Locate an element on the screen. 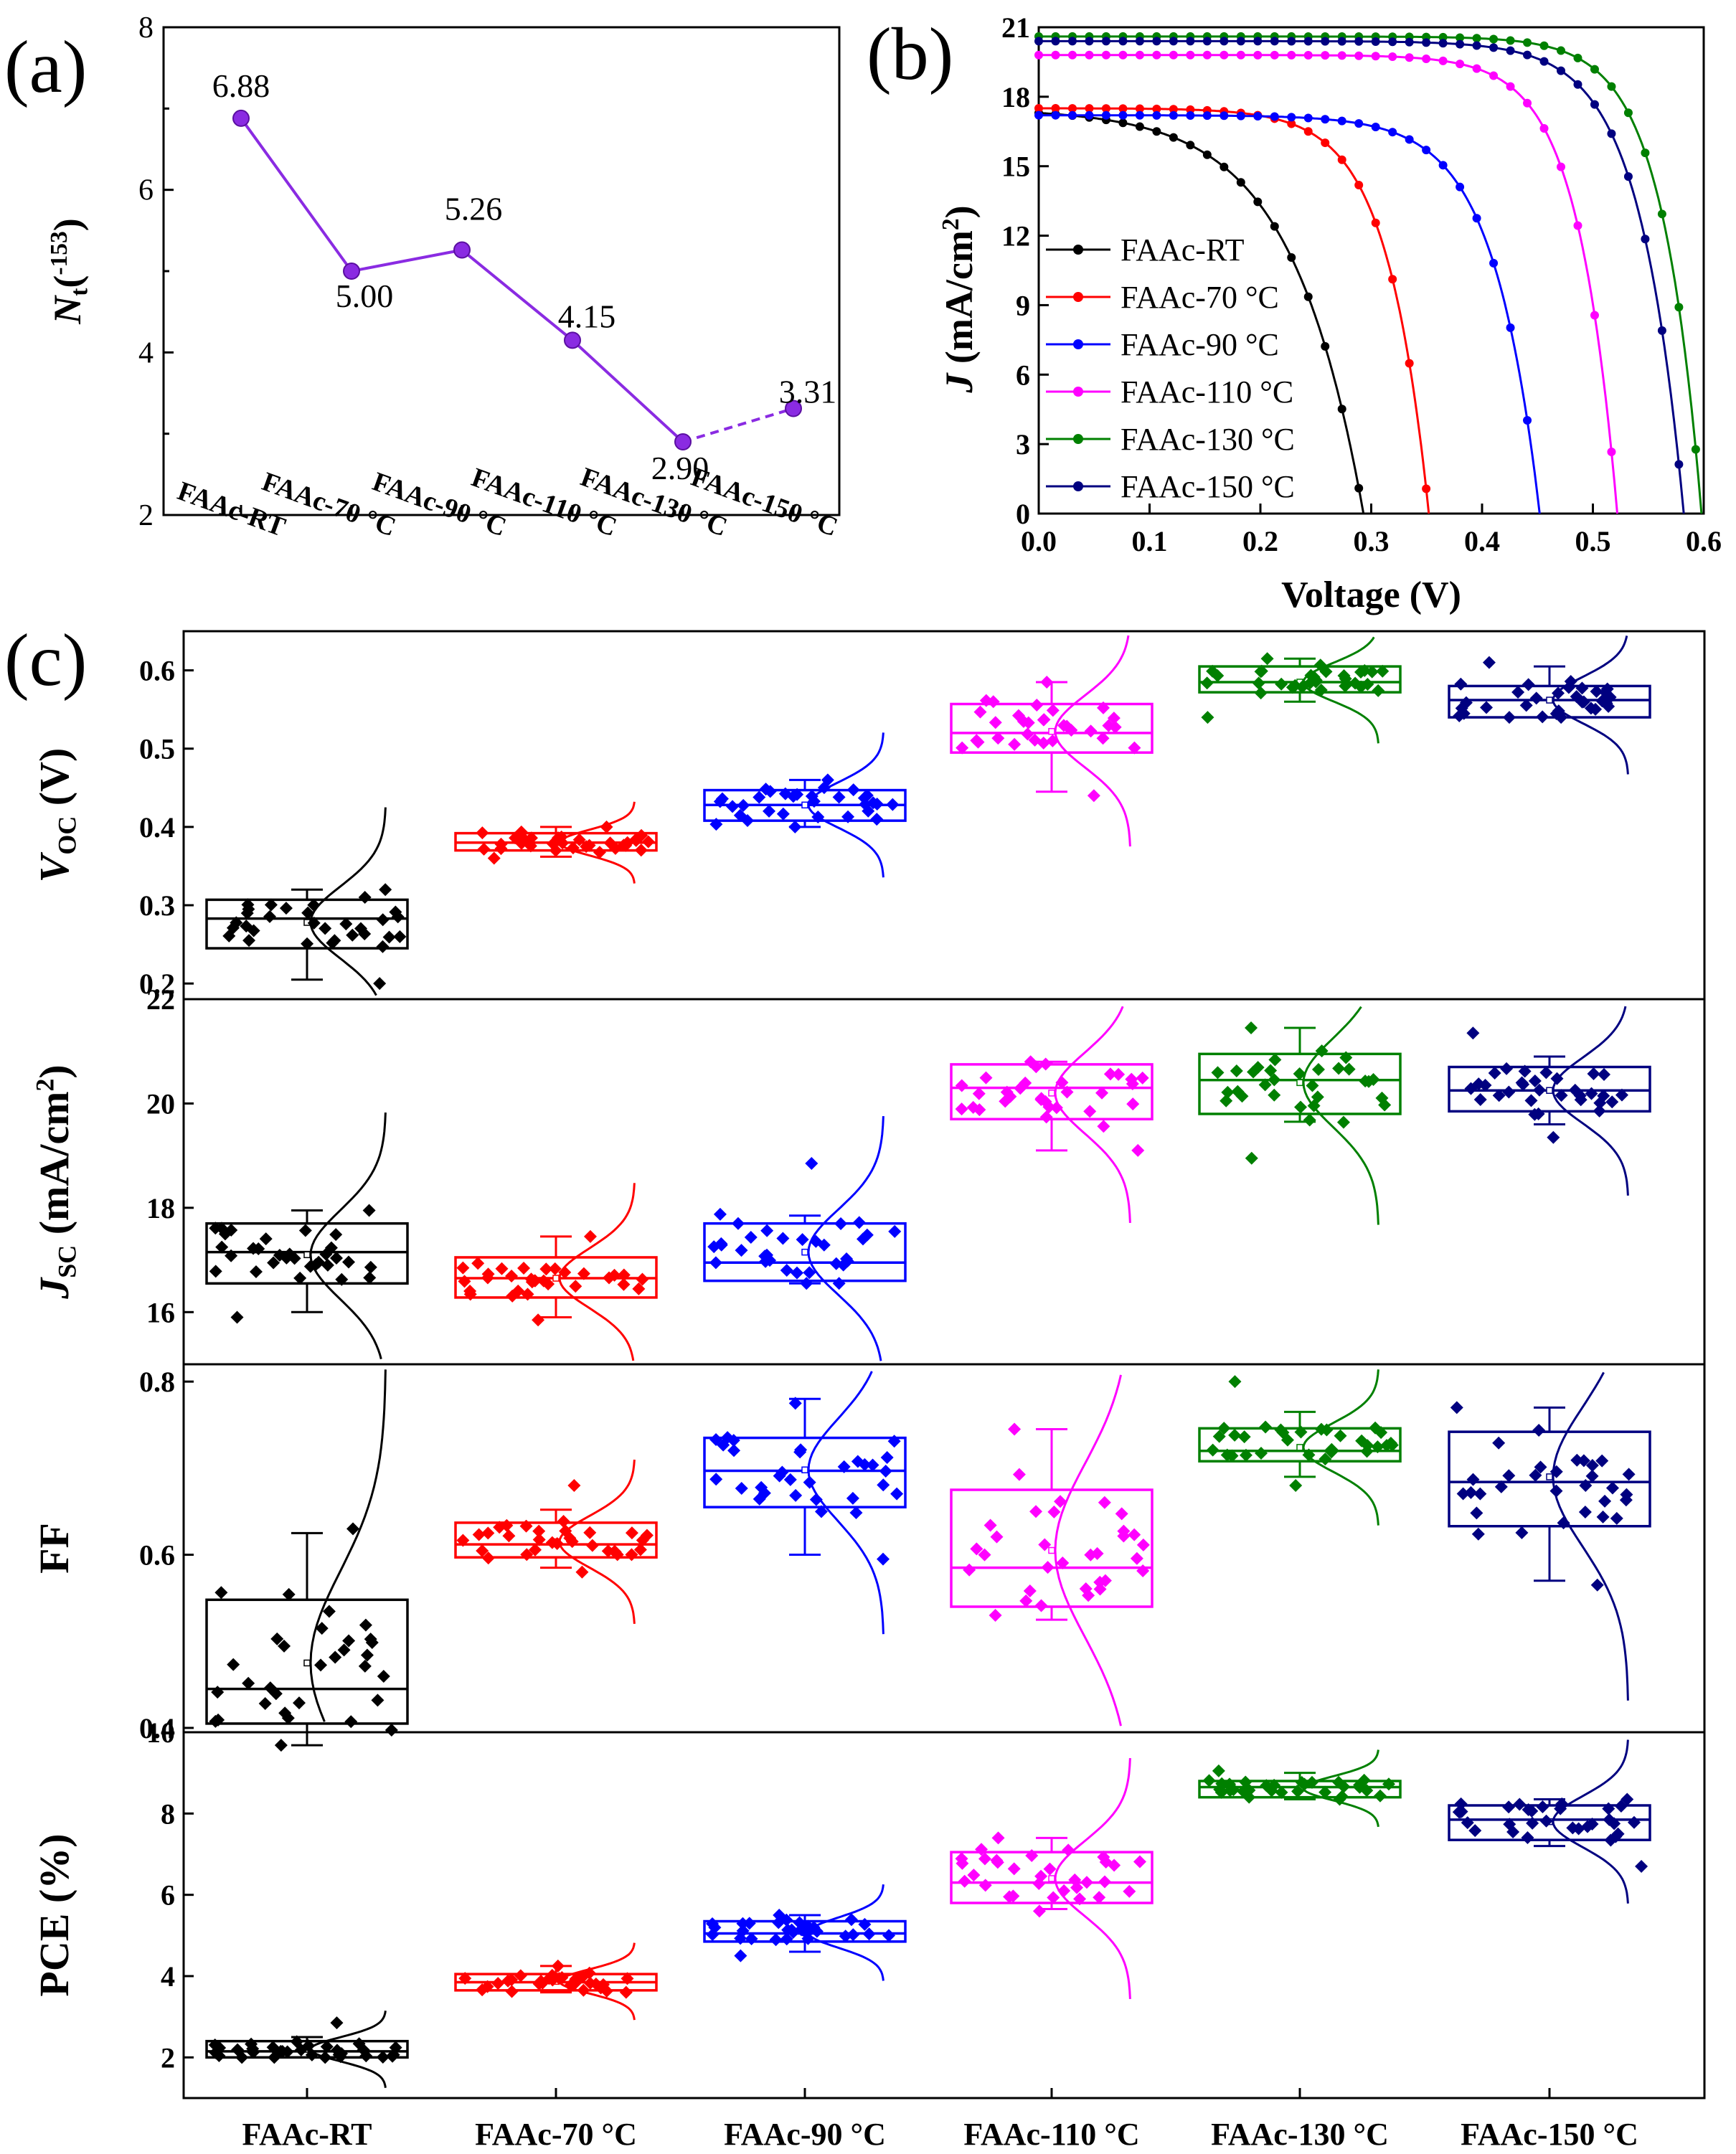 The height and width of the screenshot is (2154, 1736). y-tick-label: 16 is located at coordinates (160, 1312).